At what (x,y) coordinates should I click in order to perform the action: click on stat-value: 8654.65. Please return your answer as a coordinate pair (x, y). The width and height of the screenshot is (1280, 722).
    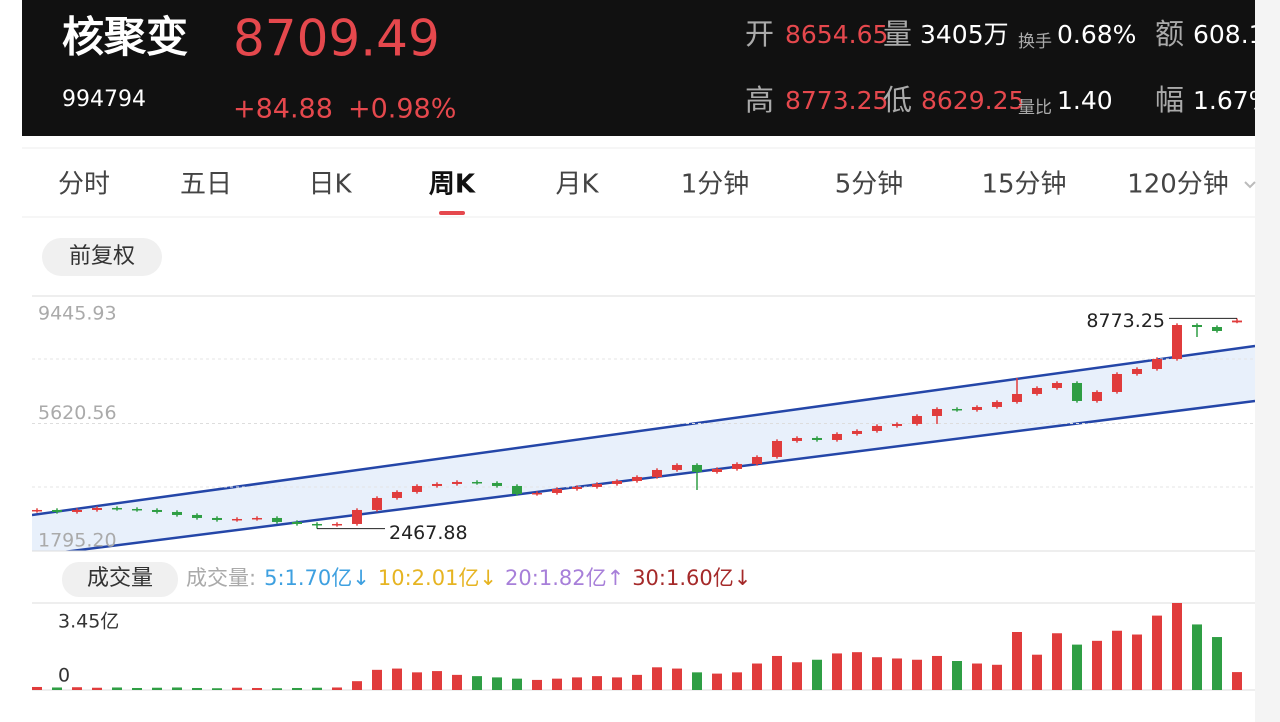
    Looking at the image, I should click on (836, 34).